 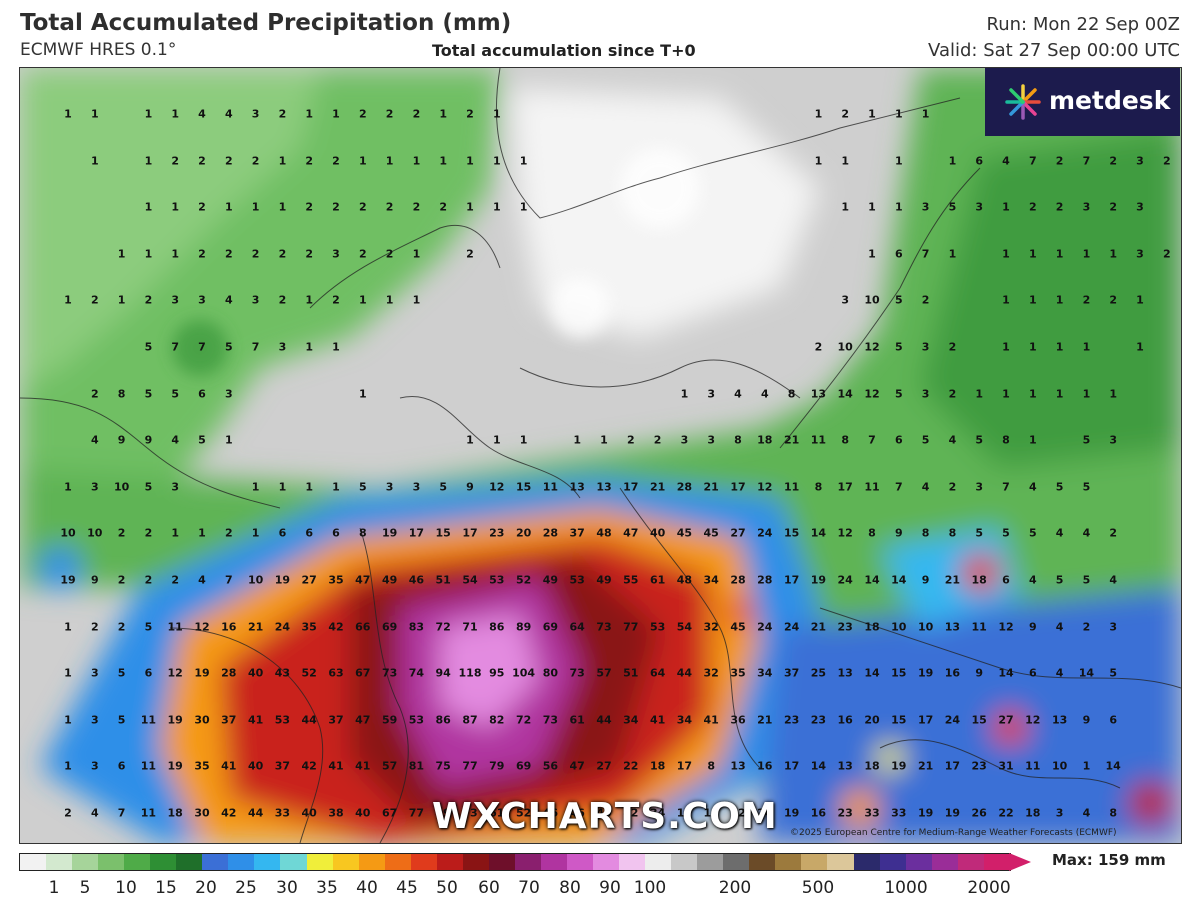 I want to click on precip-value: 51, so click(x=443, y=580).